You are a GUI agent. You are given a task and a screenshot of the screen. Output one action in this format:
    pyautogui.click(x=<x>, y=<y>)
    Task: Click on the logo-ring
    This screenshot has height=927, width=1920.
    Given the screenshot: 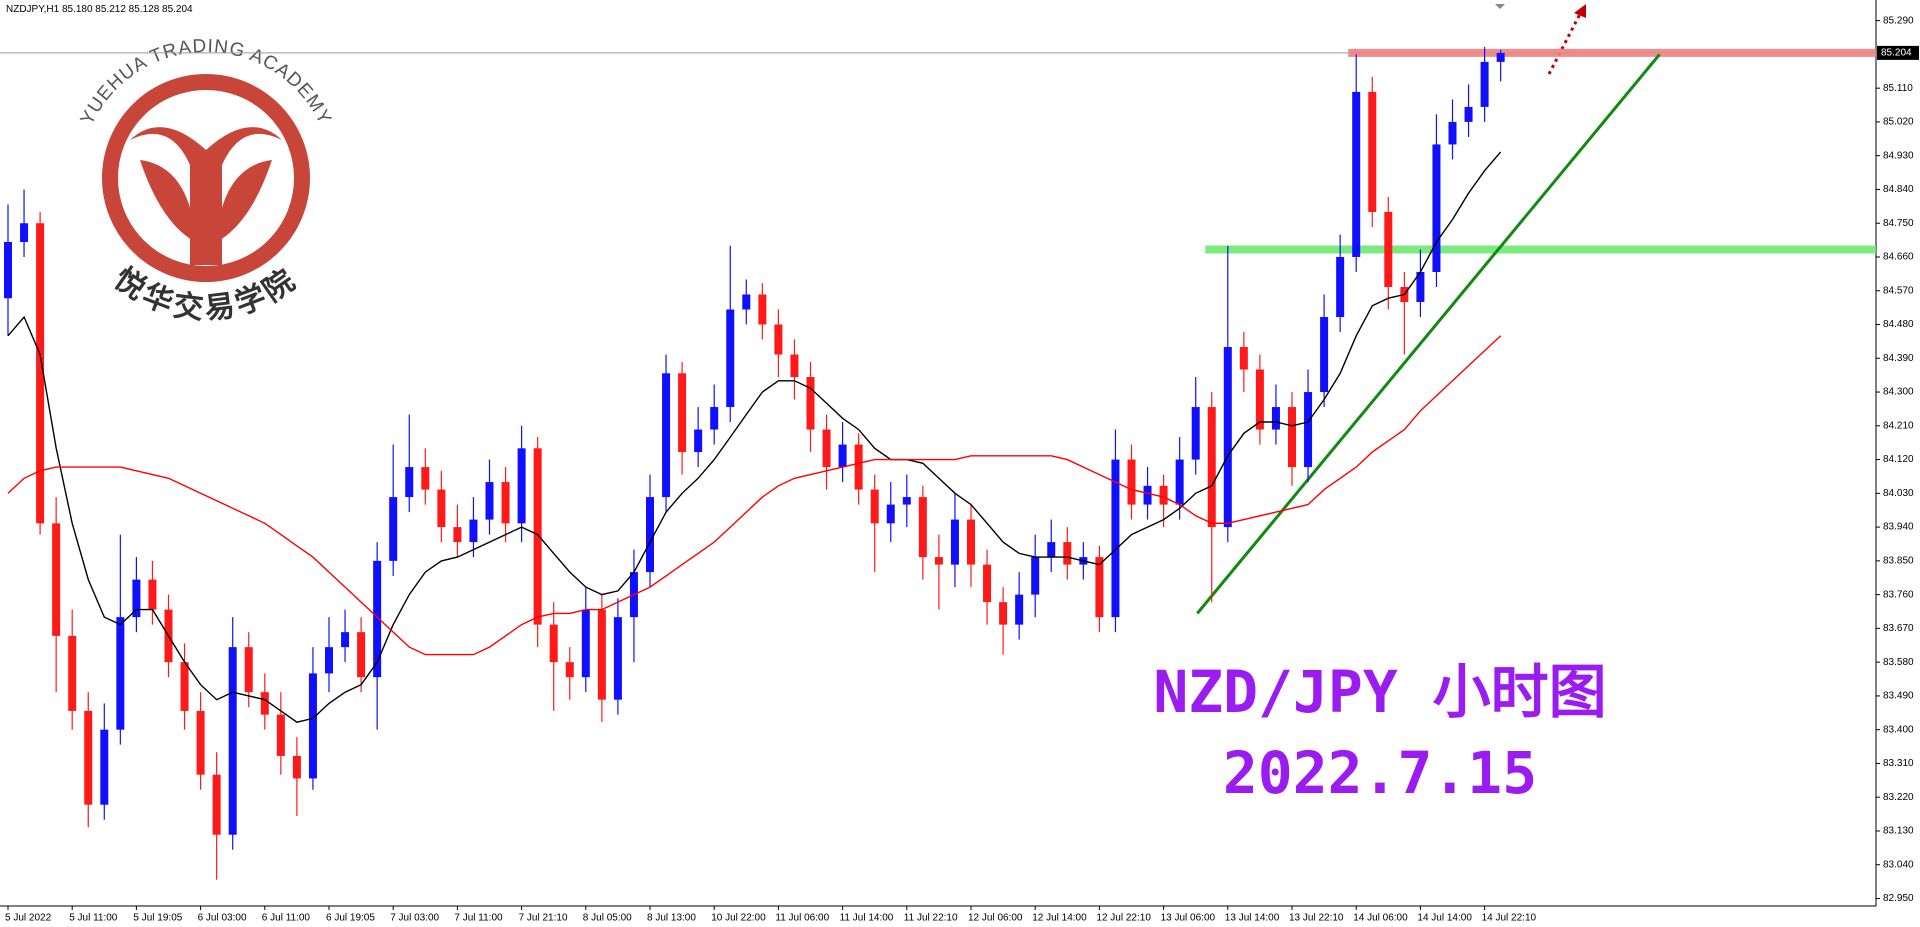 What is the action you would take?
    pyautogui.click(x=206, y=178)
    